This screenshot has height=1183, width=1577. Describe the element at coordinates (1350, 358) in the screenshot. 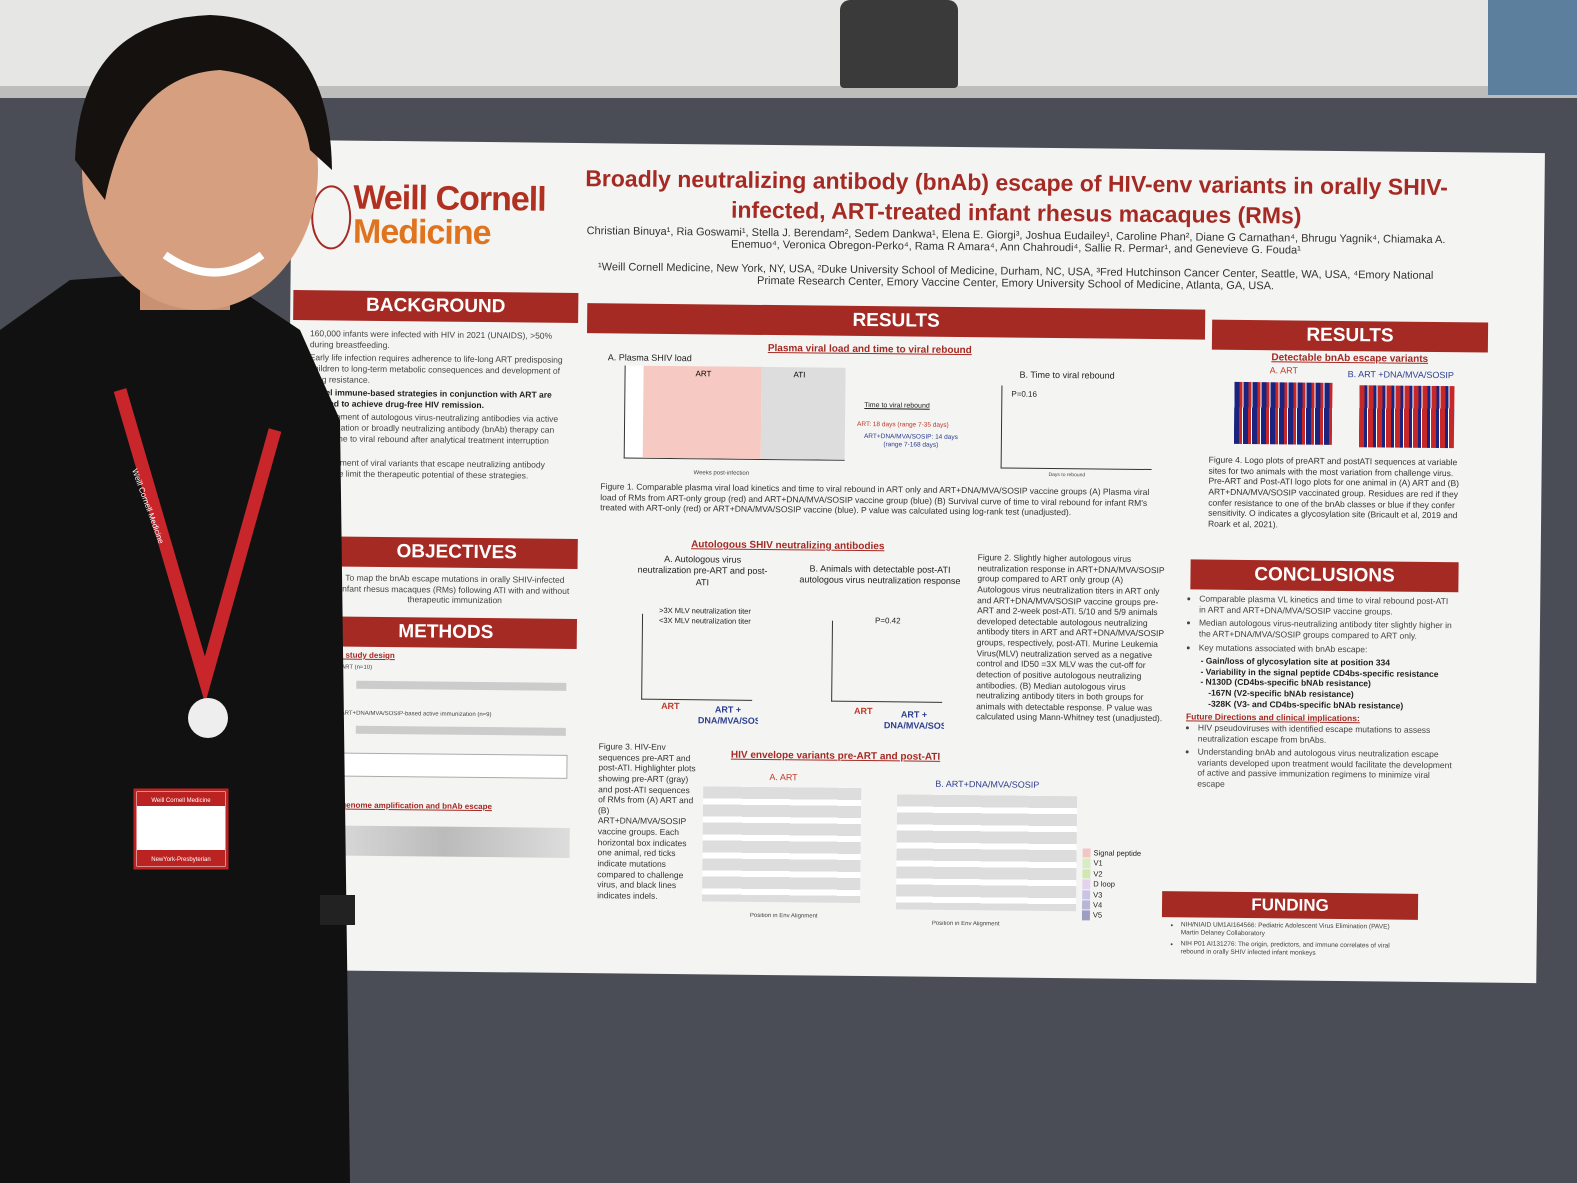

I see `escape-title: Detectable bnAb escape variants` at that location.